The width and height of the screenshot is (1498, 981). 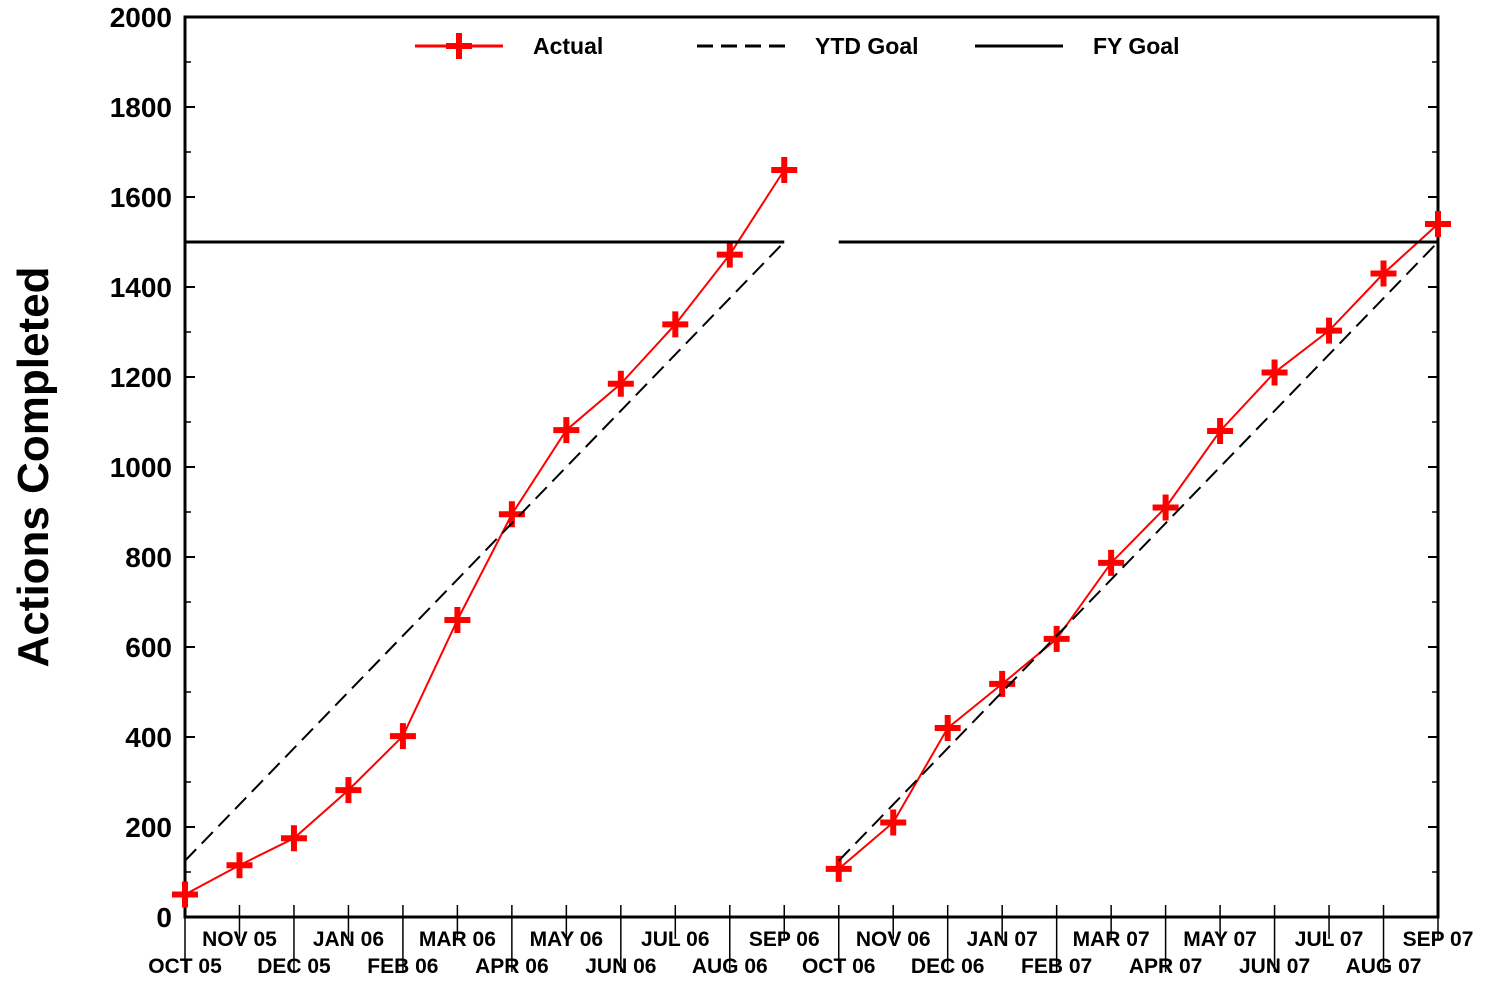 What do you see at coordinates (457, 939) in the screenshot?
I see `x-tick-label: MAR 06` at bounding box center [457, 939].